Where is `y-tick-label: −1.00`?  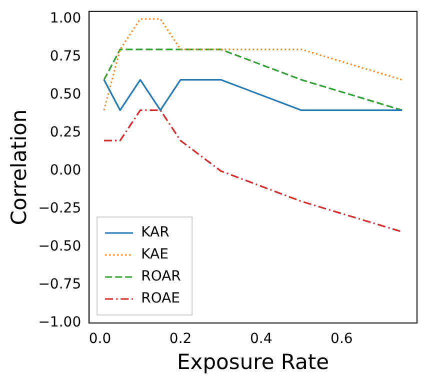
y-tick-label: −1.00 is located at coordinates (60, 322).